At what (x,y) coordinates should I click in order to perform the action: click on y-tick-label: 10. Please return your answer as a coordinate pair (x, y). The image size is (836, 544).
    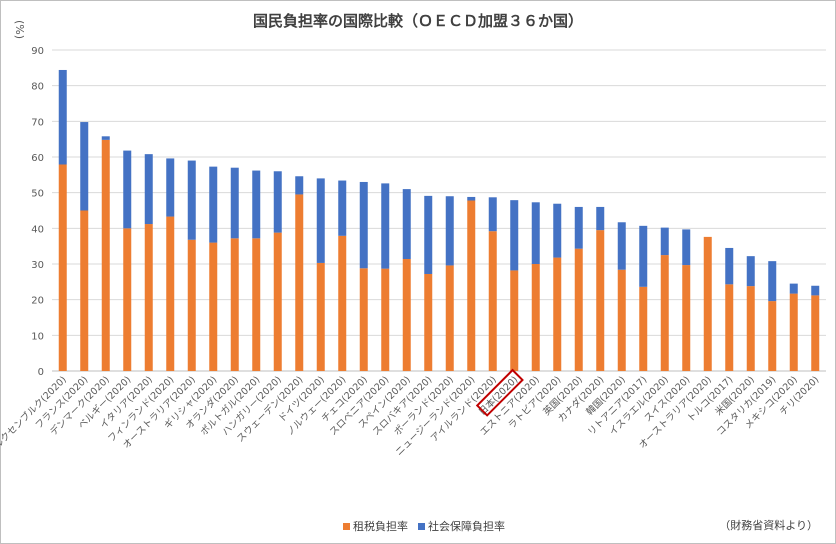
    Looking at the image, I should click on (37, 336).